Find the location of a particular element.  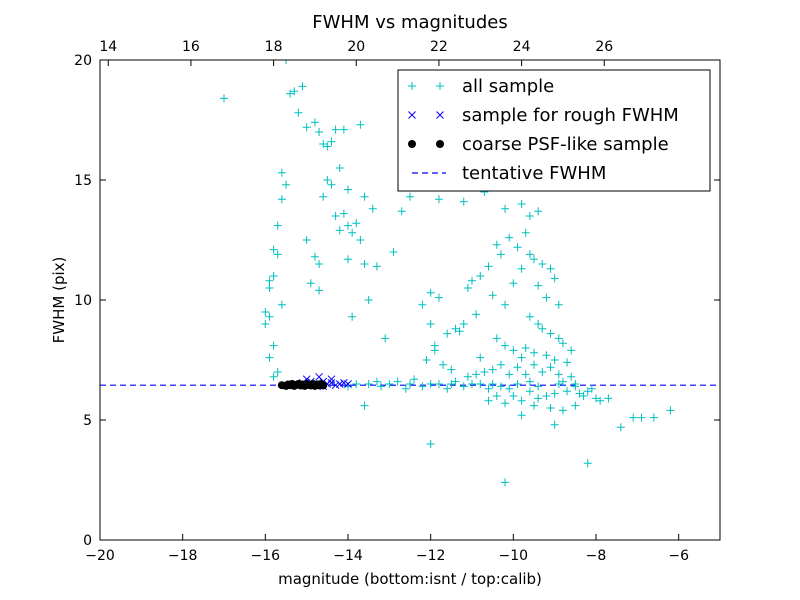

x-tick-label: −12 is located at coordinates (431, 556).